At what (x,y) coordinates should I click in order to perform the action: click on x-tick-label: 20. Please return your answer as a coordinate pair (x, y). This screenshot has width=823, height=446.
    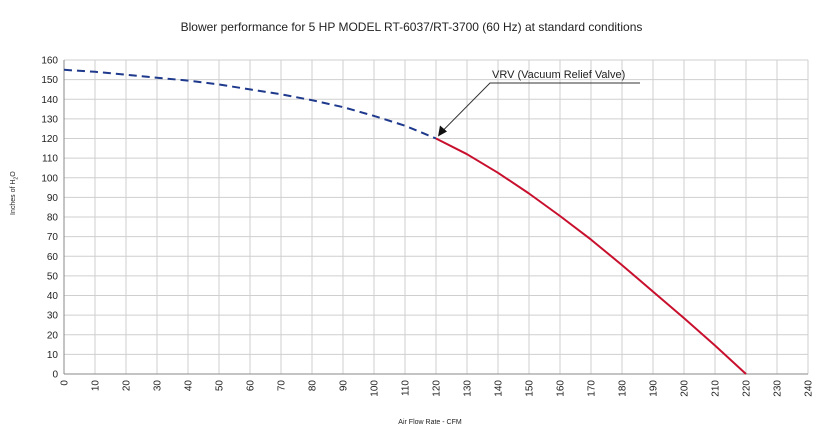
    Looking at the image, I should click on (127, 386).